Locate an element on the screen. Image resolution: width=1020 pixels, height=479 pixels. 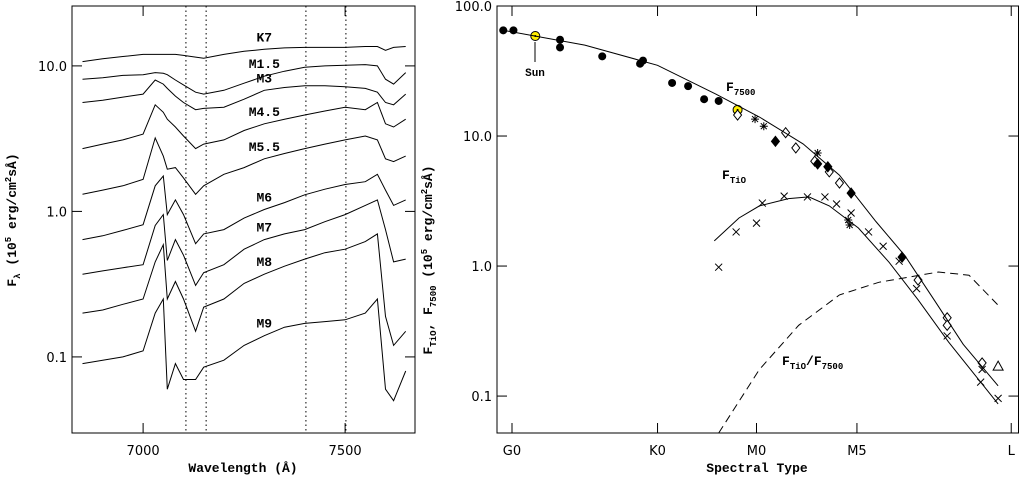
x-tick-label: M5 is located at coordinates (857, 451).